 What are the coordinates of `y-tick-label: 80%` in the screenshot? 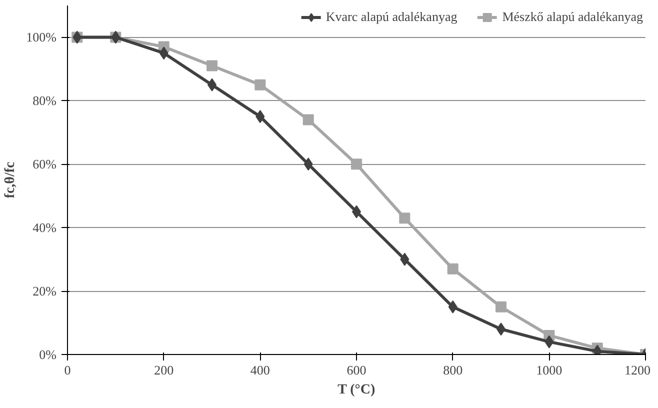 It's located at (44, 100).